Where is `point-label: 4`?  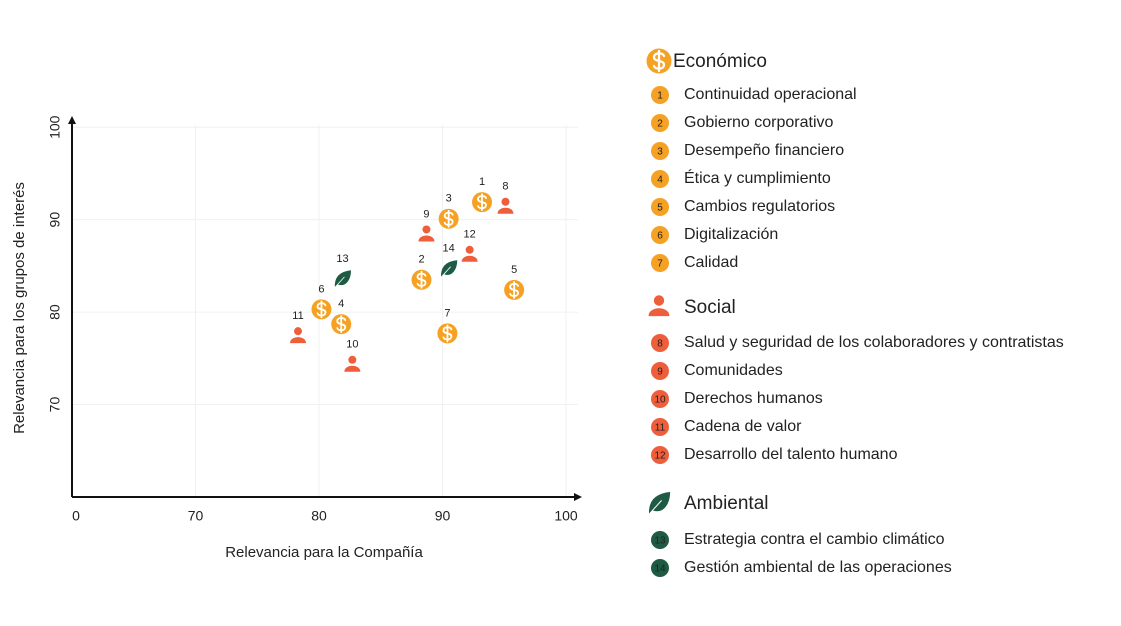
point-label: 4 is located at coordinates (341, 304).